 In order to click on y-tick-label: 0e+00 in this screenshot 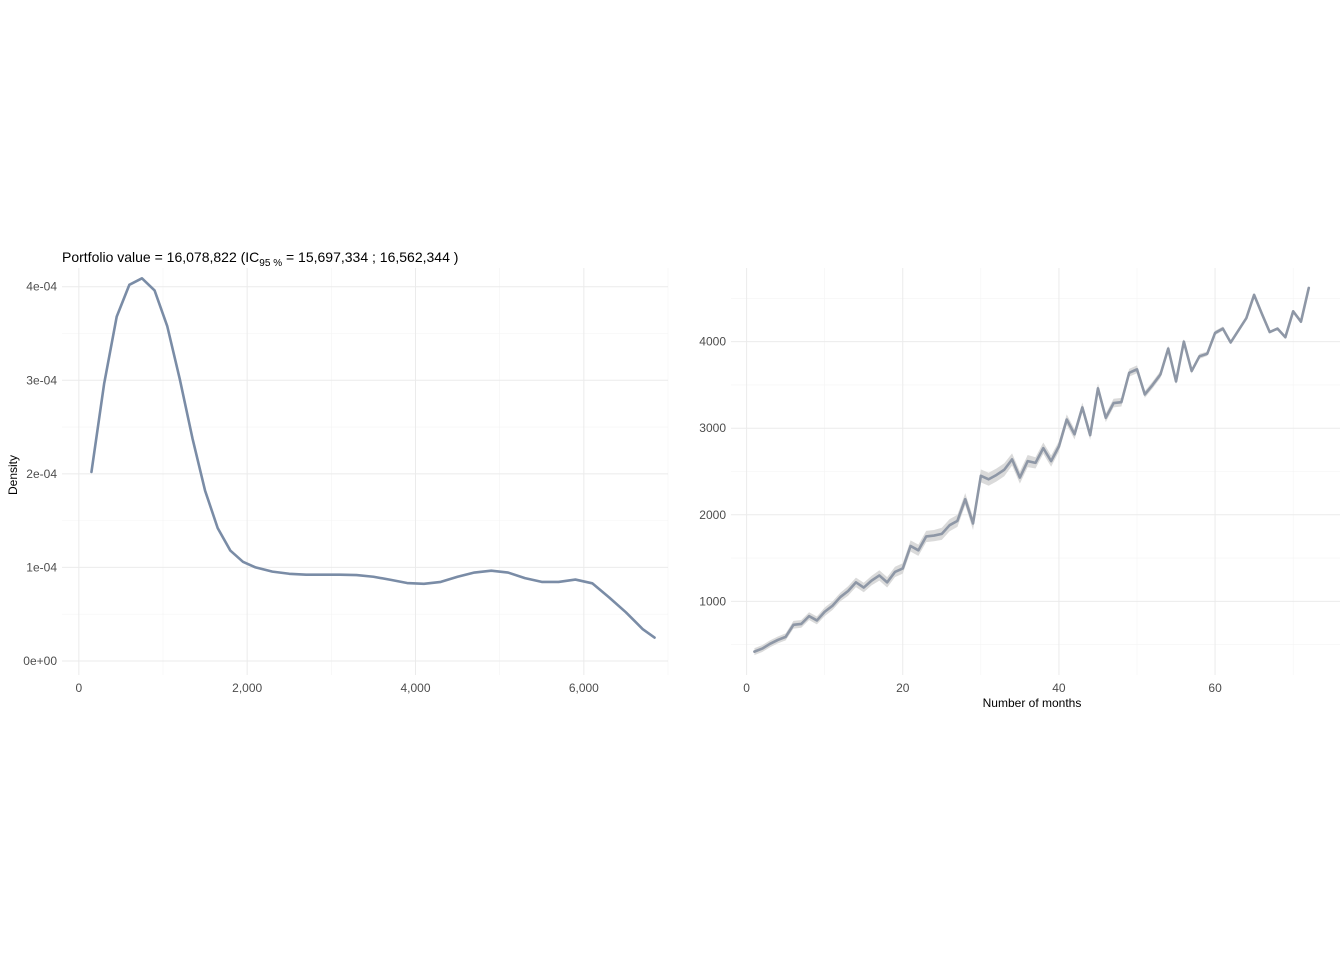, I will do `click(40, 661)`.